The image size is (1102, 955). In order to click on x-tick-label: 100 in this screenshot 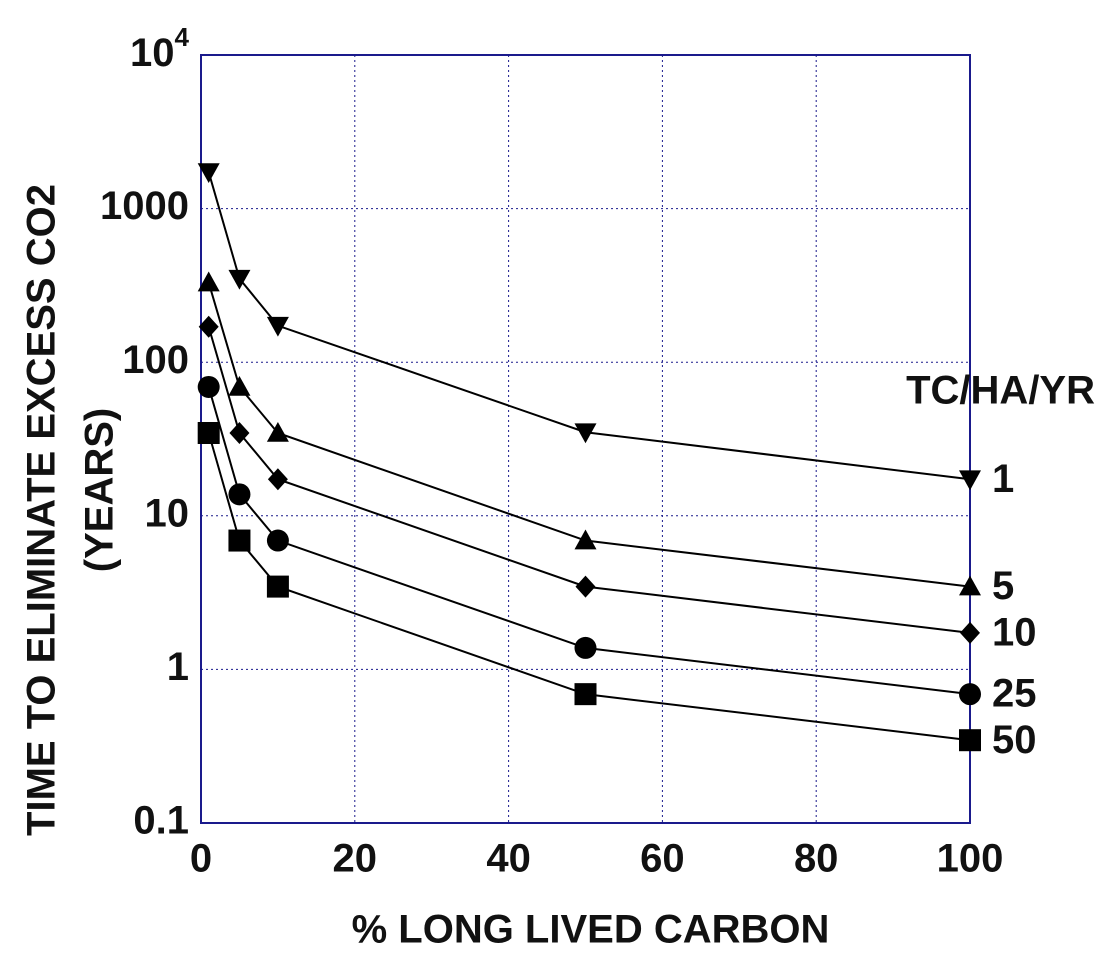, I will do `click(970, 859)`.